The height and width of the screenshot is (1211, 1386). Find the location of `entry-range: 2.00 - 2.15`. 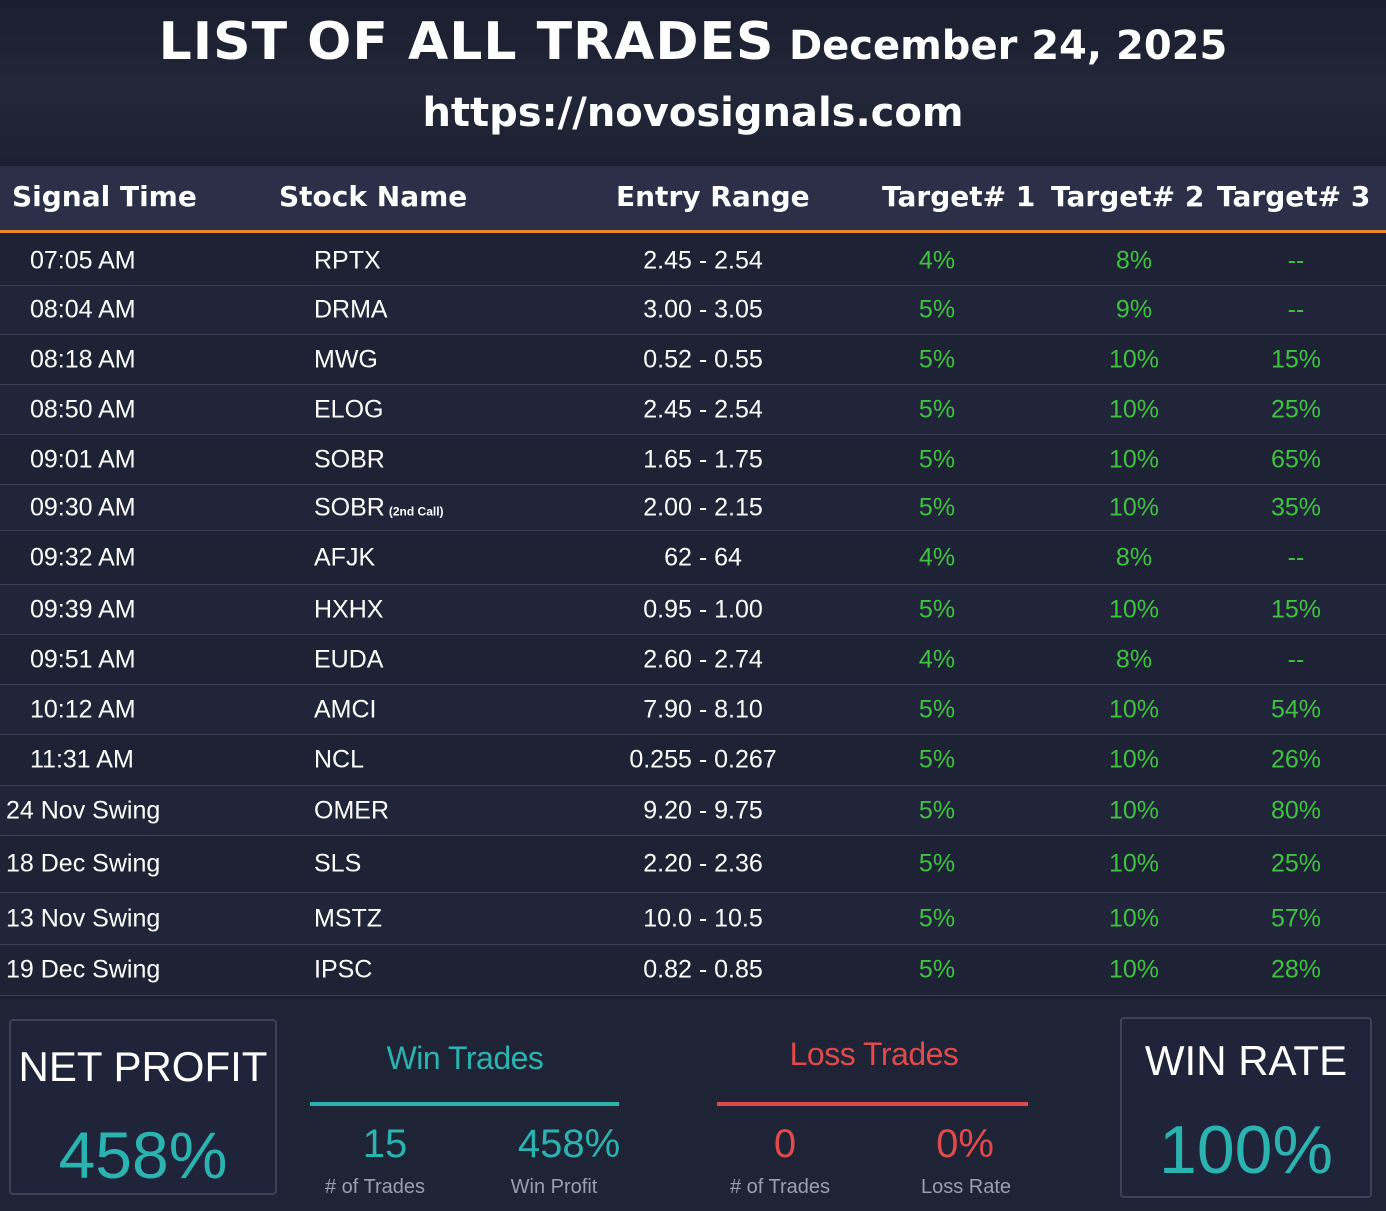

entry-range: 2.00 - 2.15 is located at coordinates (703, 507).